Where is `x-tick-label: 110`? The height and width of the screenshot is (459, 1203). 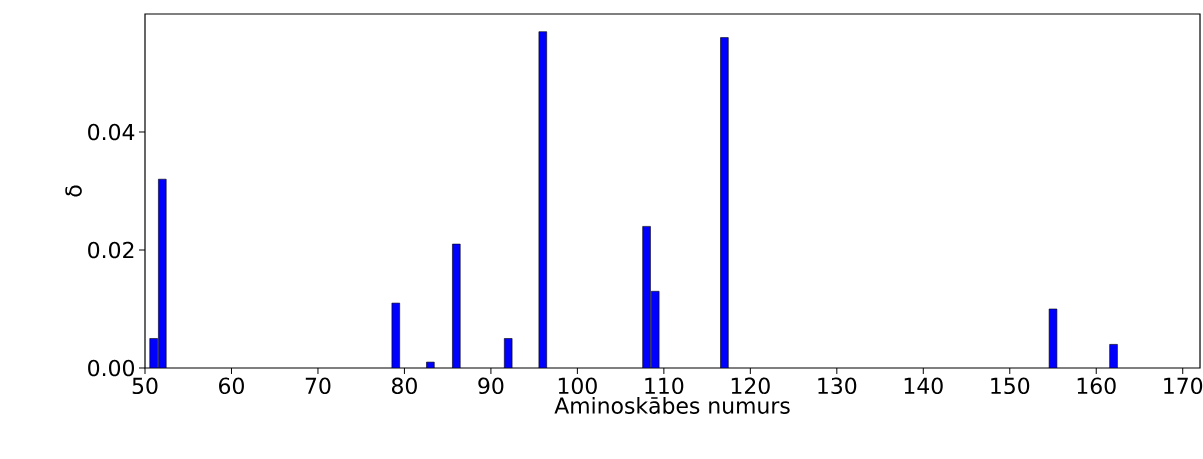 x-tick-label: 110 is located at coordinates (664, 386).